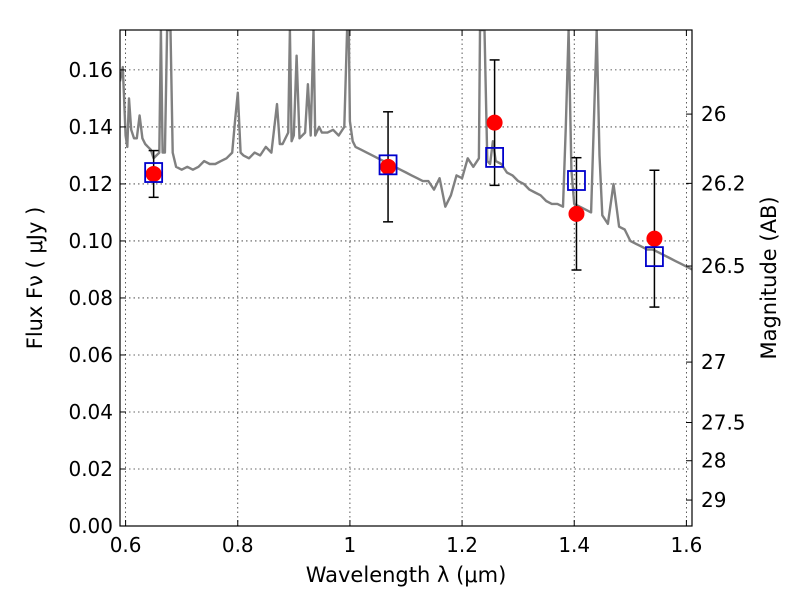 The height and width of the screenshot is (600, 800). What do you see at coordinates (713, 500) in the screenshot?
I see `y2-tick-label: 29` at bounding box center [713, 500].